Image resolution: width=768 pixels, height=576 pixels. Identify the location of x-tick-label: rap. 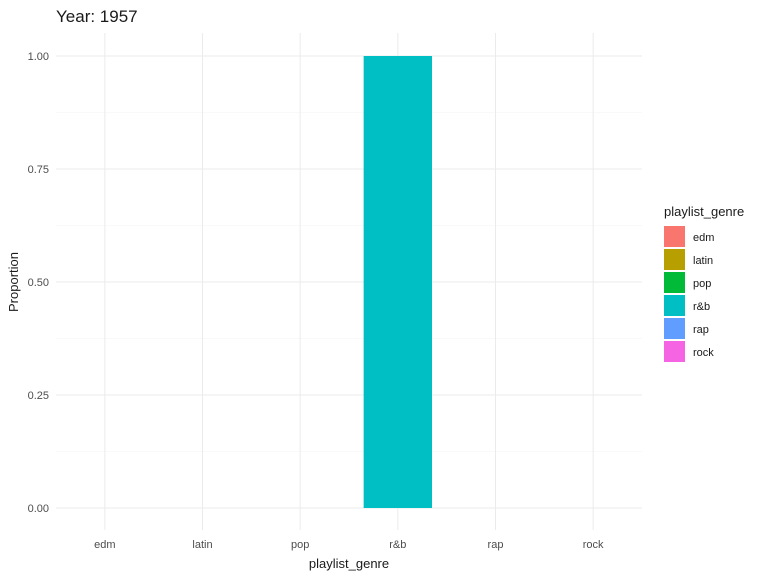
(496, 545).